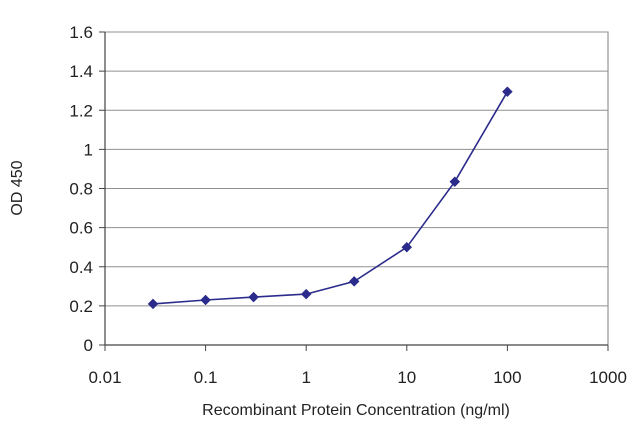 Image resolution: width=640 pixels, height=427 pixels. Describe the element at coordinates (88, 345) in the screenshot. I see `y-tick-label: 0` at that location.